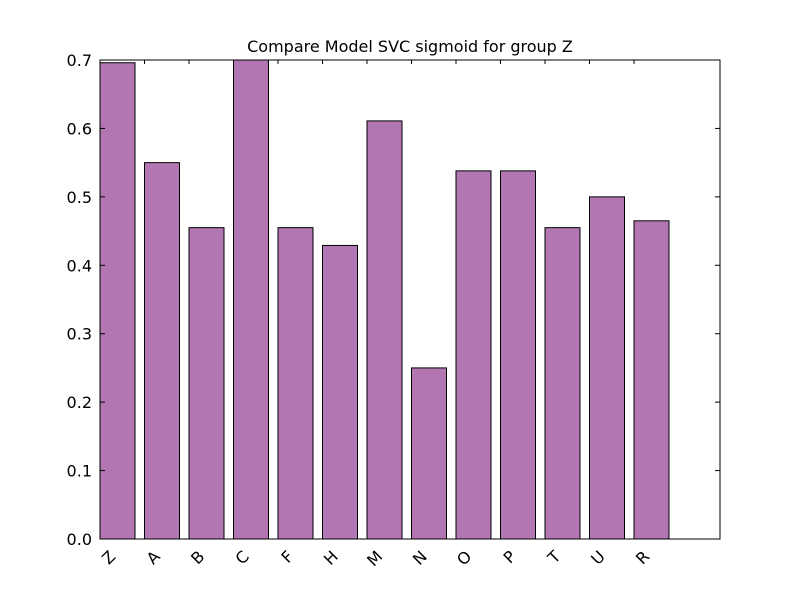 Image resolution: width=800 pixels, height=600 pixels. Describe the element at coordinates (331, 558) in the screenshot. I see `x-tick-label-H: H` at that location.